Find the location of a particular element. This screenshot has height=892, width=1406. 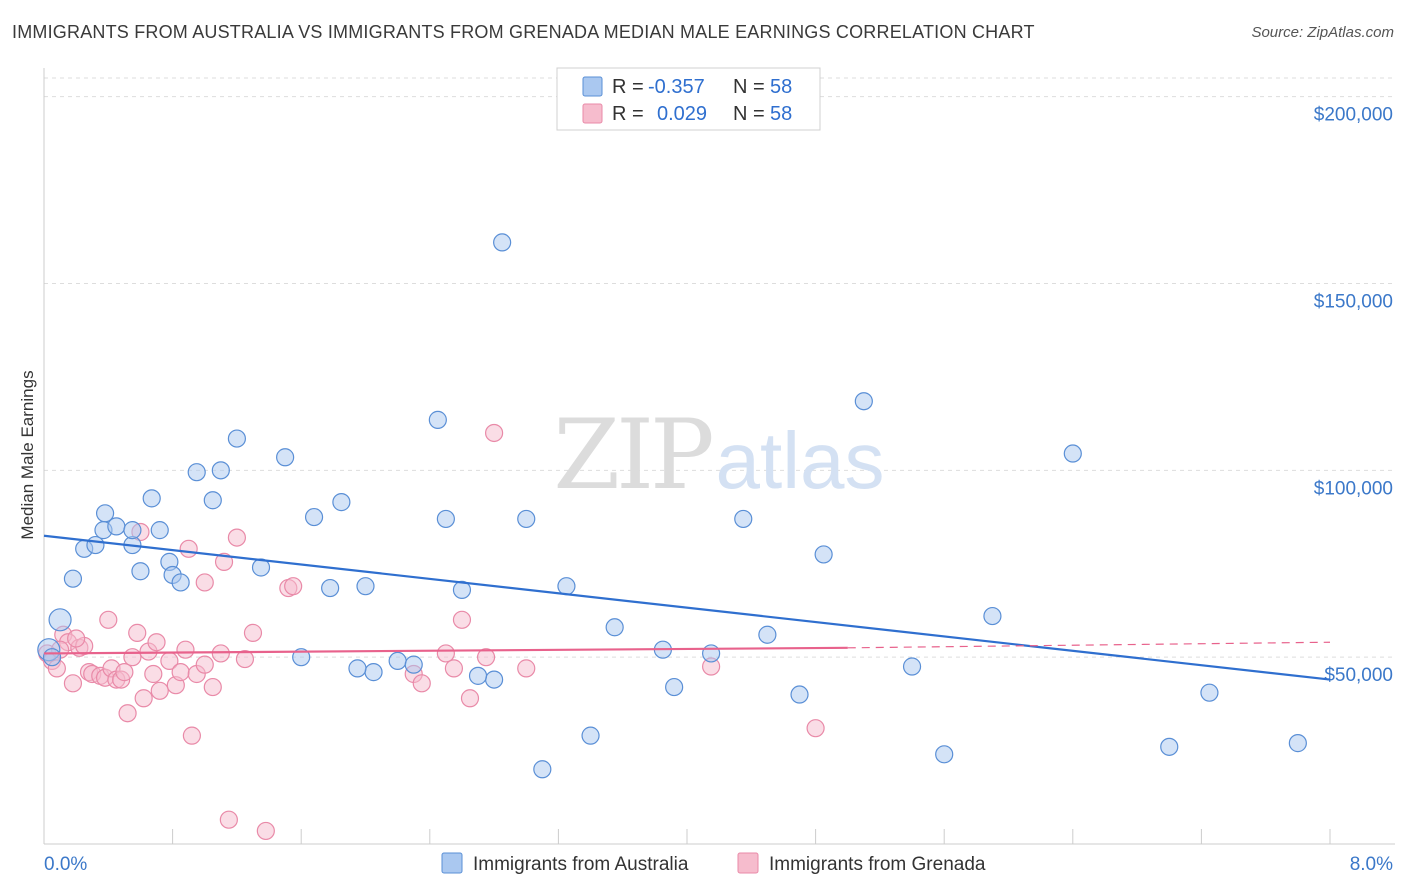

legend-n-value-grenada: 58 is located at coordinates (781, 114).